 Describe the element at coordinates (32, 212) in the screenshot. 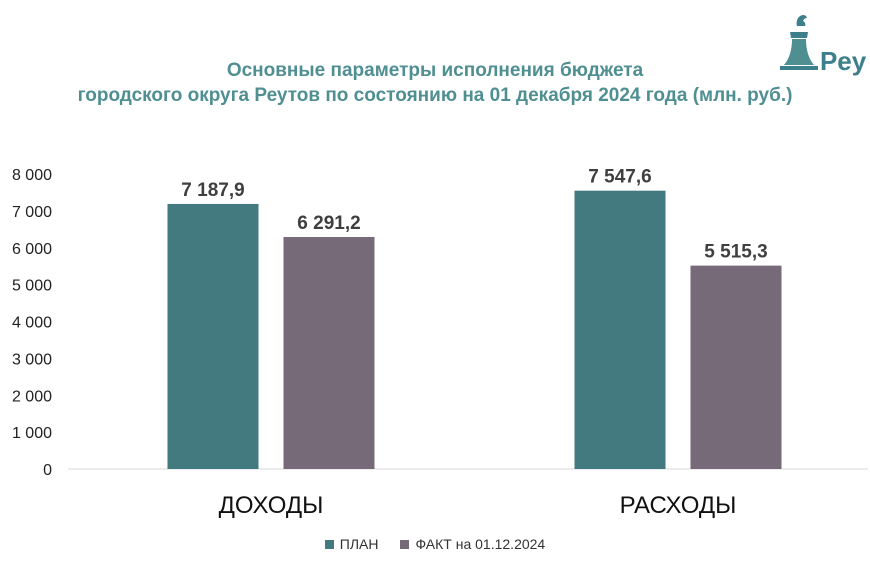

I see `y-tick-label: 7 000` at that location.